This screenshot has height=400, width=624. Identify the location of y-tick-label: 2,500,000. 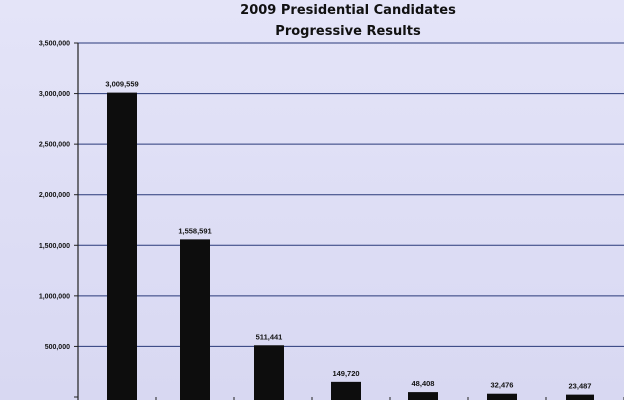
(54, 145).